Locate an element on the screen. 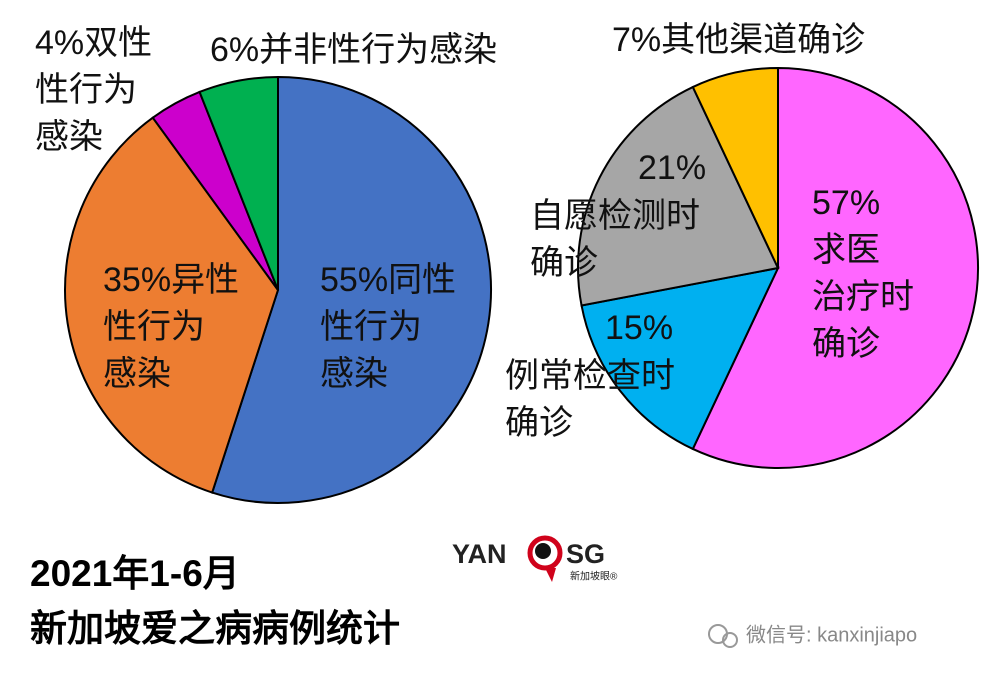  logo-text: SG is located at coordinates (585, 554).